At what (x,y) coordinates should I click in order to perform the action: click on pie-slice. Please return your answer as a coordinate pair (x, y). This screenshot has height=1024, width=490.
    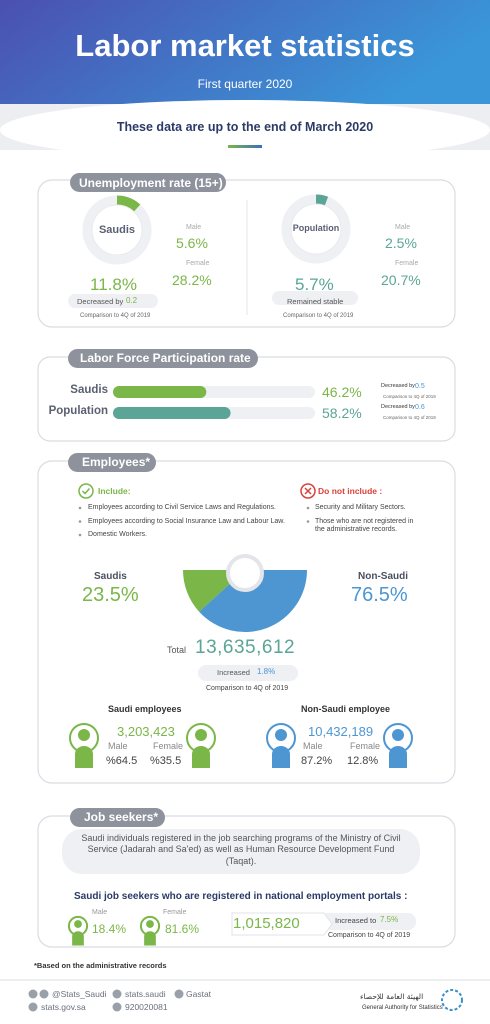
    Looking at the image, I should click on (253, 601).